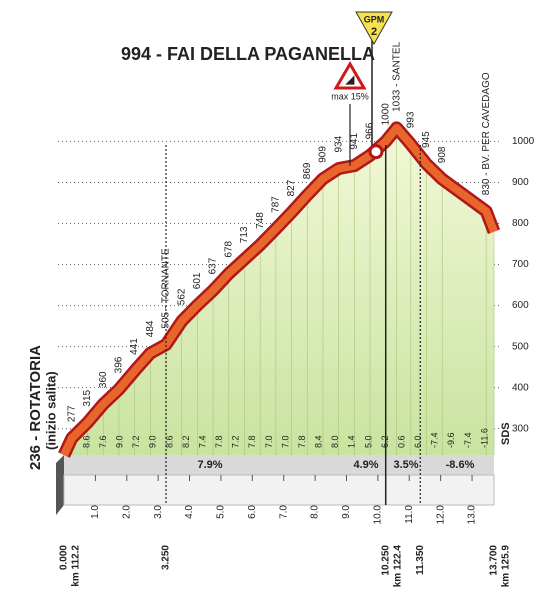 The width and height of the screenshot is (548, 610). I want to click on altitude-label: 909, so click(323, 154).